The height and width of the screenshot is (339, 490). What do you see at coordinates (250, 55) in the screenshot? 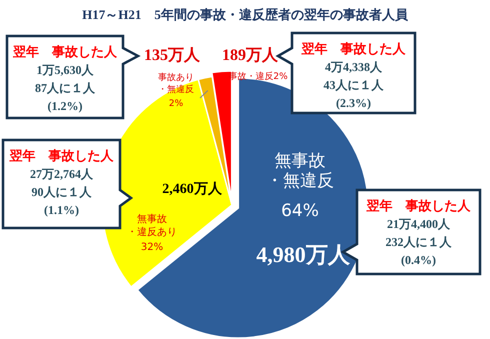
I see `data-label: 189万人` at bounding box center [250, 55].